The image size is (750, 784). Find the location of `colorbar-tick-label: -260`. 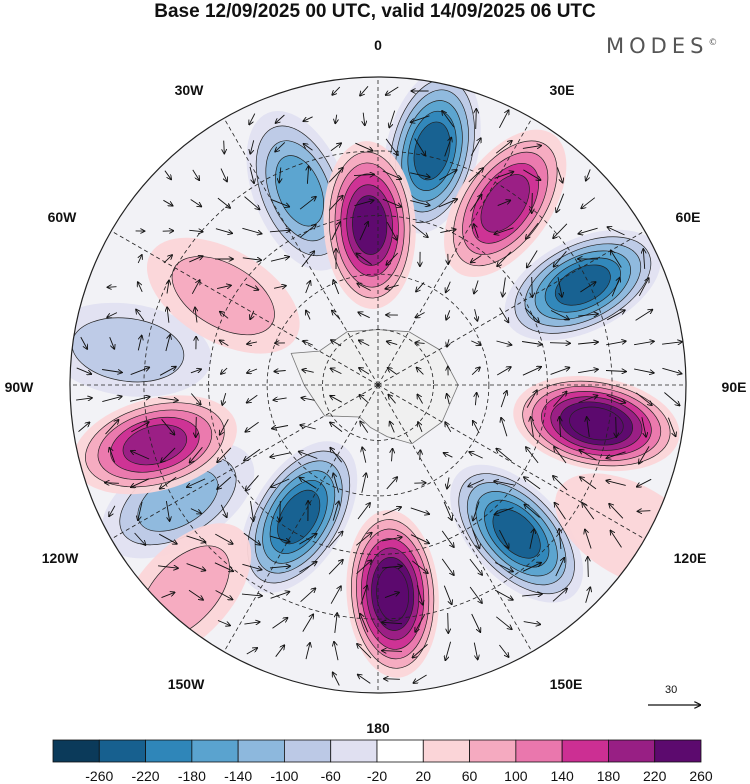

colorbar-tick-label: -260 is located at coordinates (99, 776).